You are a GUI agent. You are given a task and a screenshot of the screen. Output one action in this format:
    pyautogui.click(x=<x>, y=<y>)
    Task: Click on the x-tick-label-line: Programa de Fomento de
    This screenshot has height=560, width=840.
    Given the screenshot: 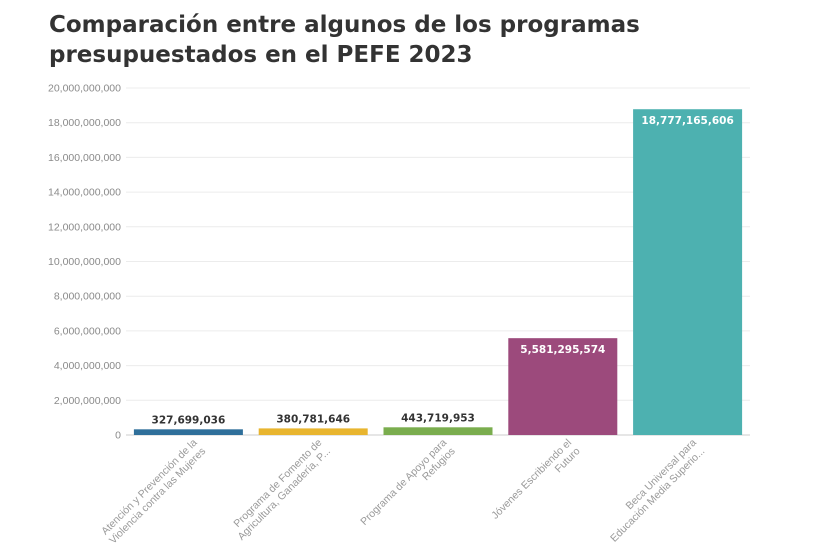 What is the action you would take?
    pyautogui.click(x=277, y=483)
    